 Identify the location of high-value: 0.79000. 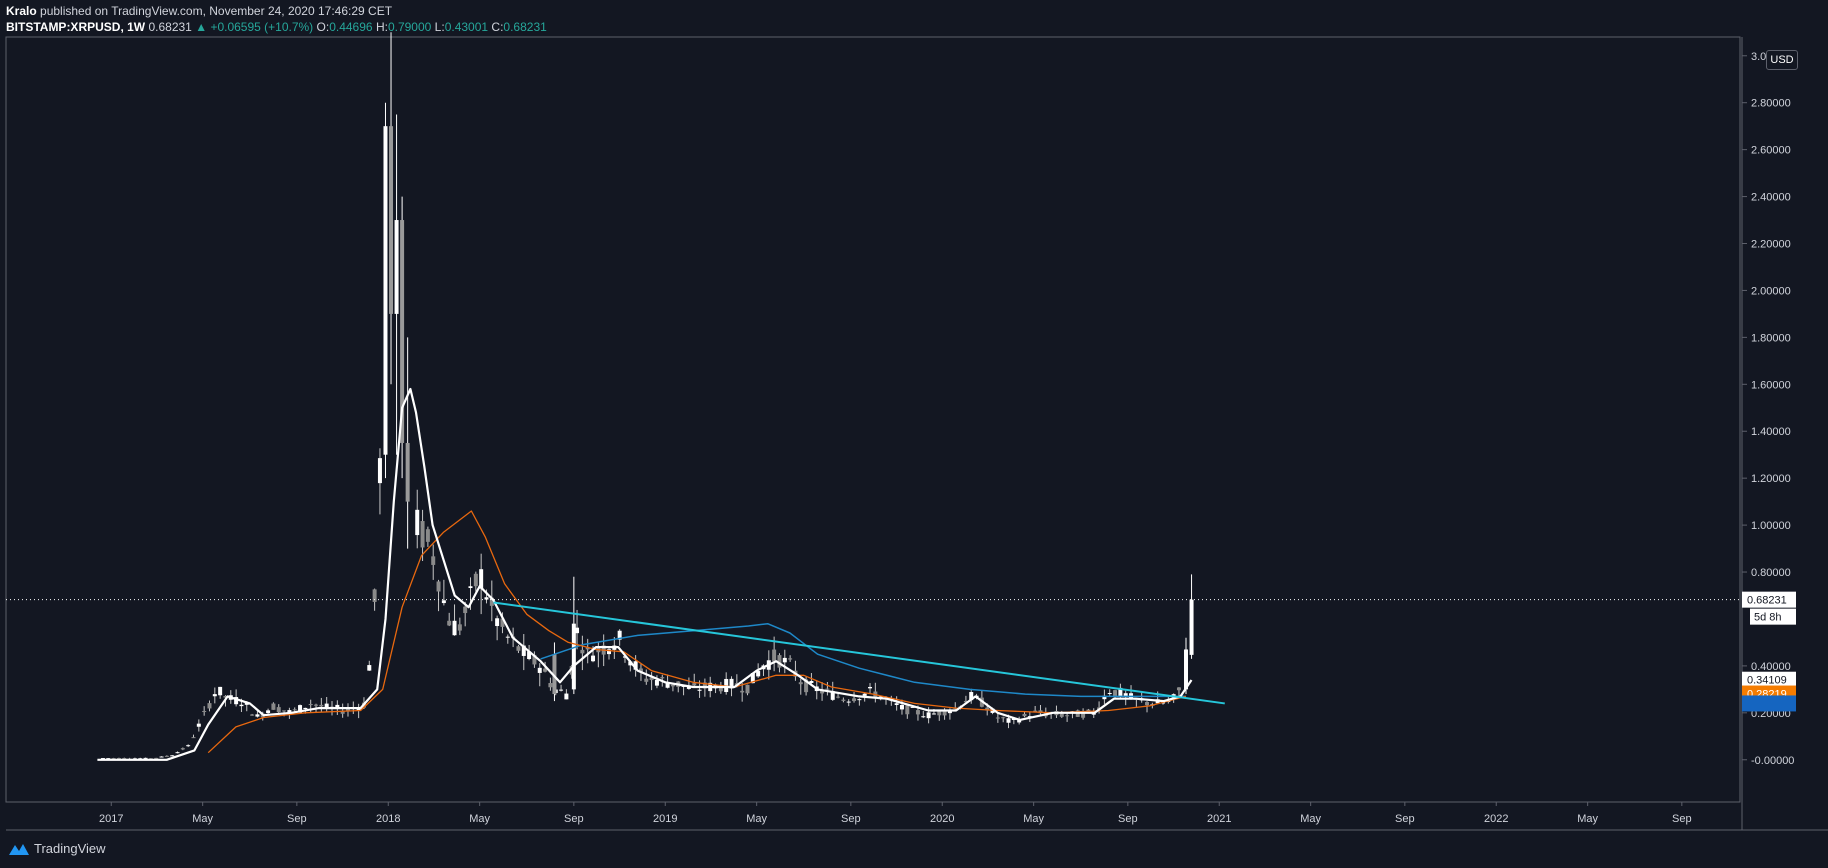
(409, 27).